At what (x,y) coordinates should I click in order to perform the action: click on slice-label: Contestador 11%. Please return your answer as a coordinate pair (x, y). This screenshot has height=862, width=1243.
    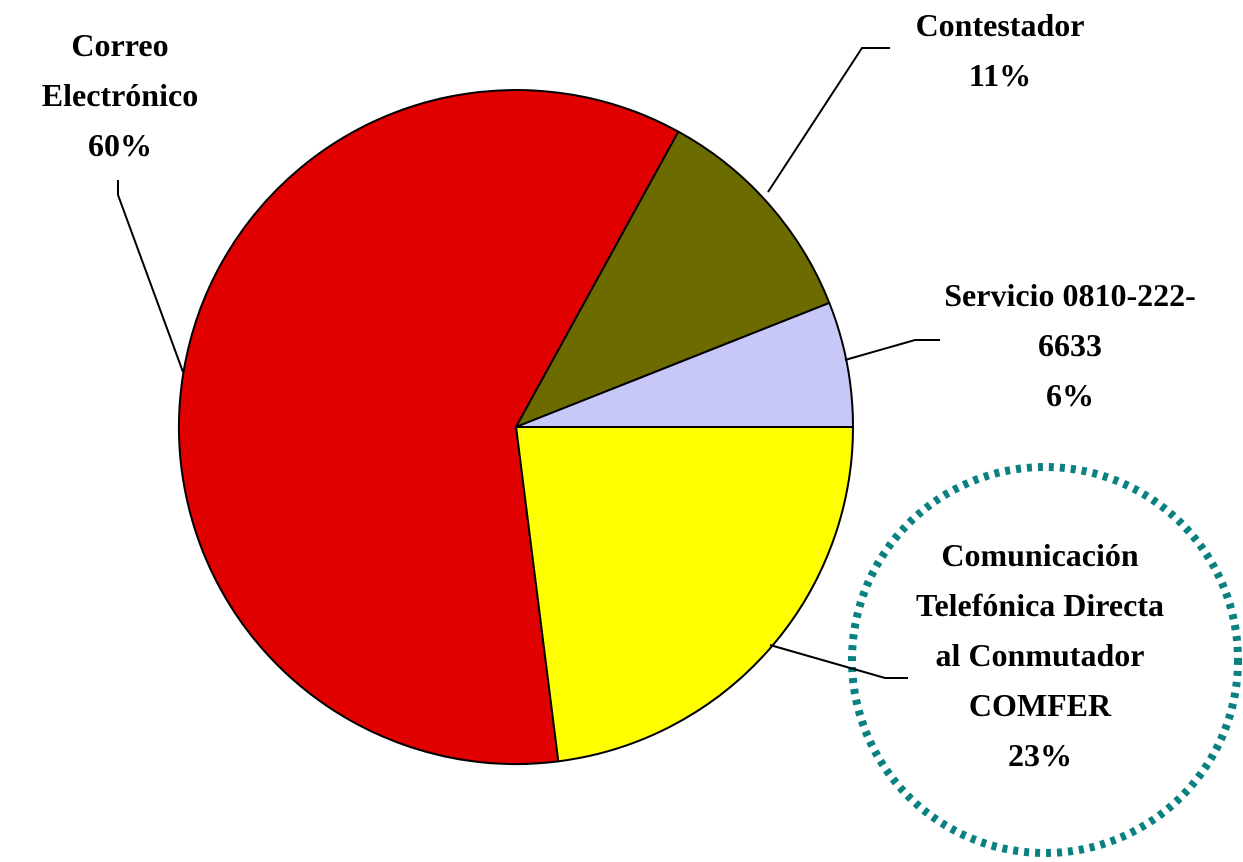
    Looking at the image, I should click on (1000, 50).